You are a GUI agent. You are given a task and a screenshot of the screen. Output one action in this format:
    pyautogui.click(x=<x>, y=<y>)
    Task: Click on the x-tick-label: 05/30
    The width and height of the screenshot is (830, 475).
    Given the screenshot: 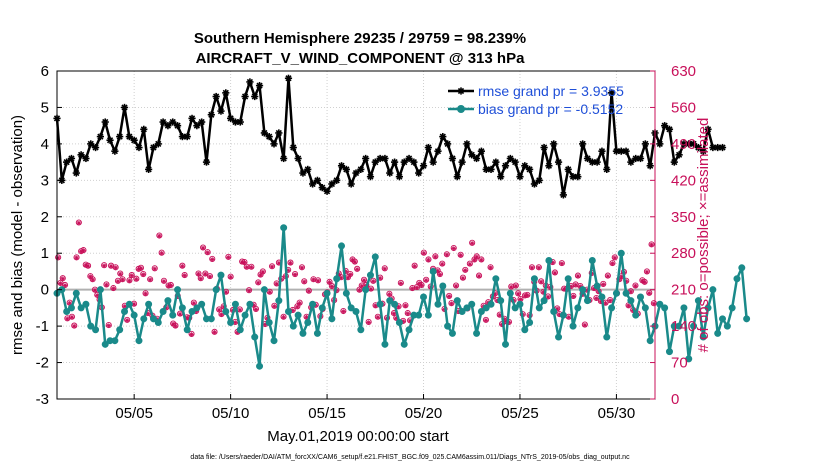 What is the action you would take?
    pyautogui.click(x=617, y=413)
    